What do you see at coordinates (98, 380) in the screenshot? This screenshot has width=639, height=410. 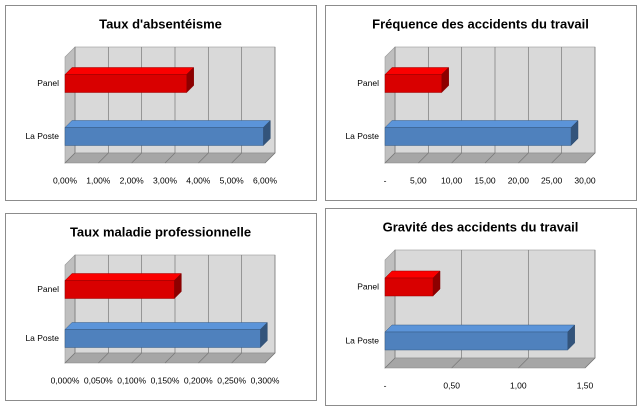 I see `x-tick-label: 0,050%` at bounding box center [98, 380].